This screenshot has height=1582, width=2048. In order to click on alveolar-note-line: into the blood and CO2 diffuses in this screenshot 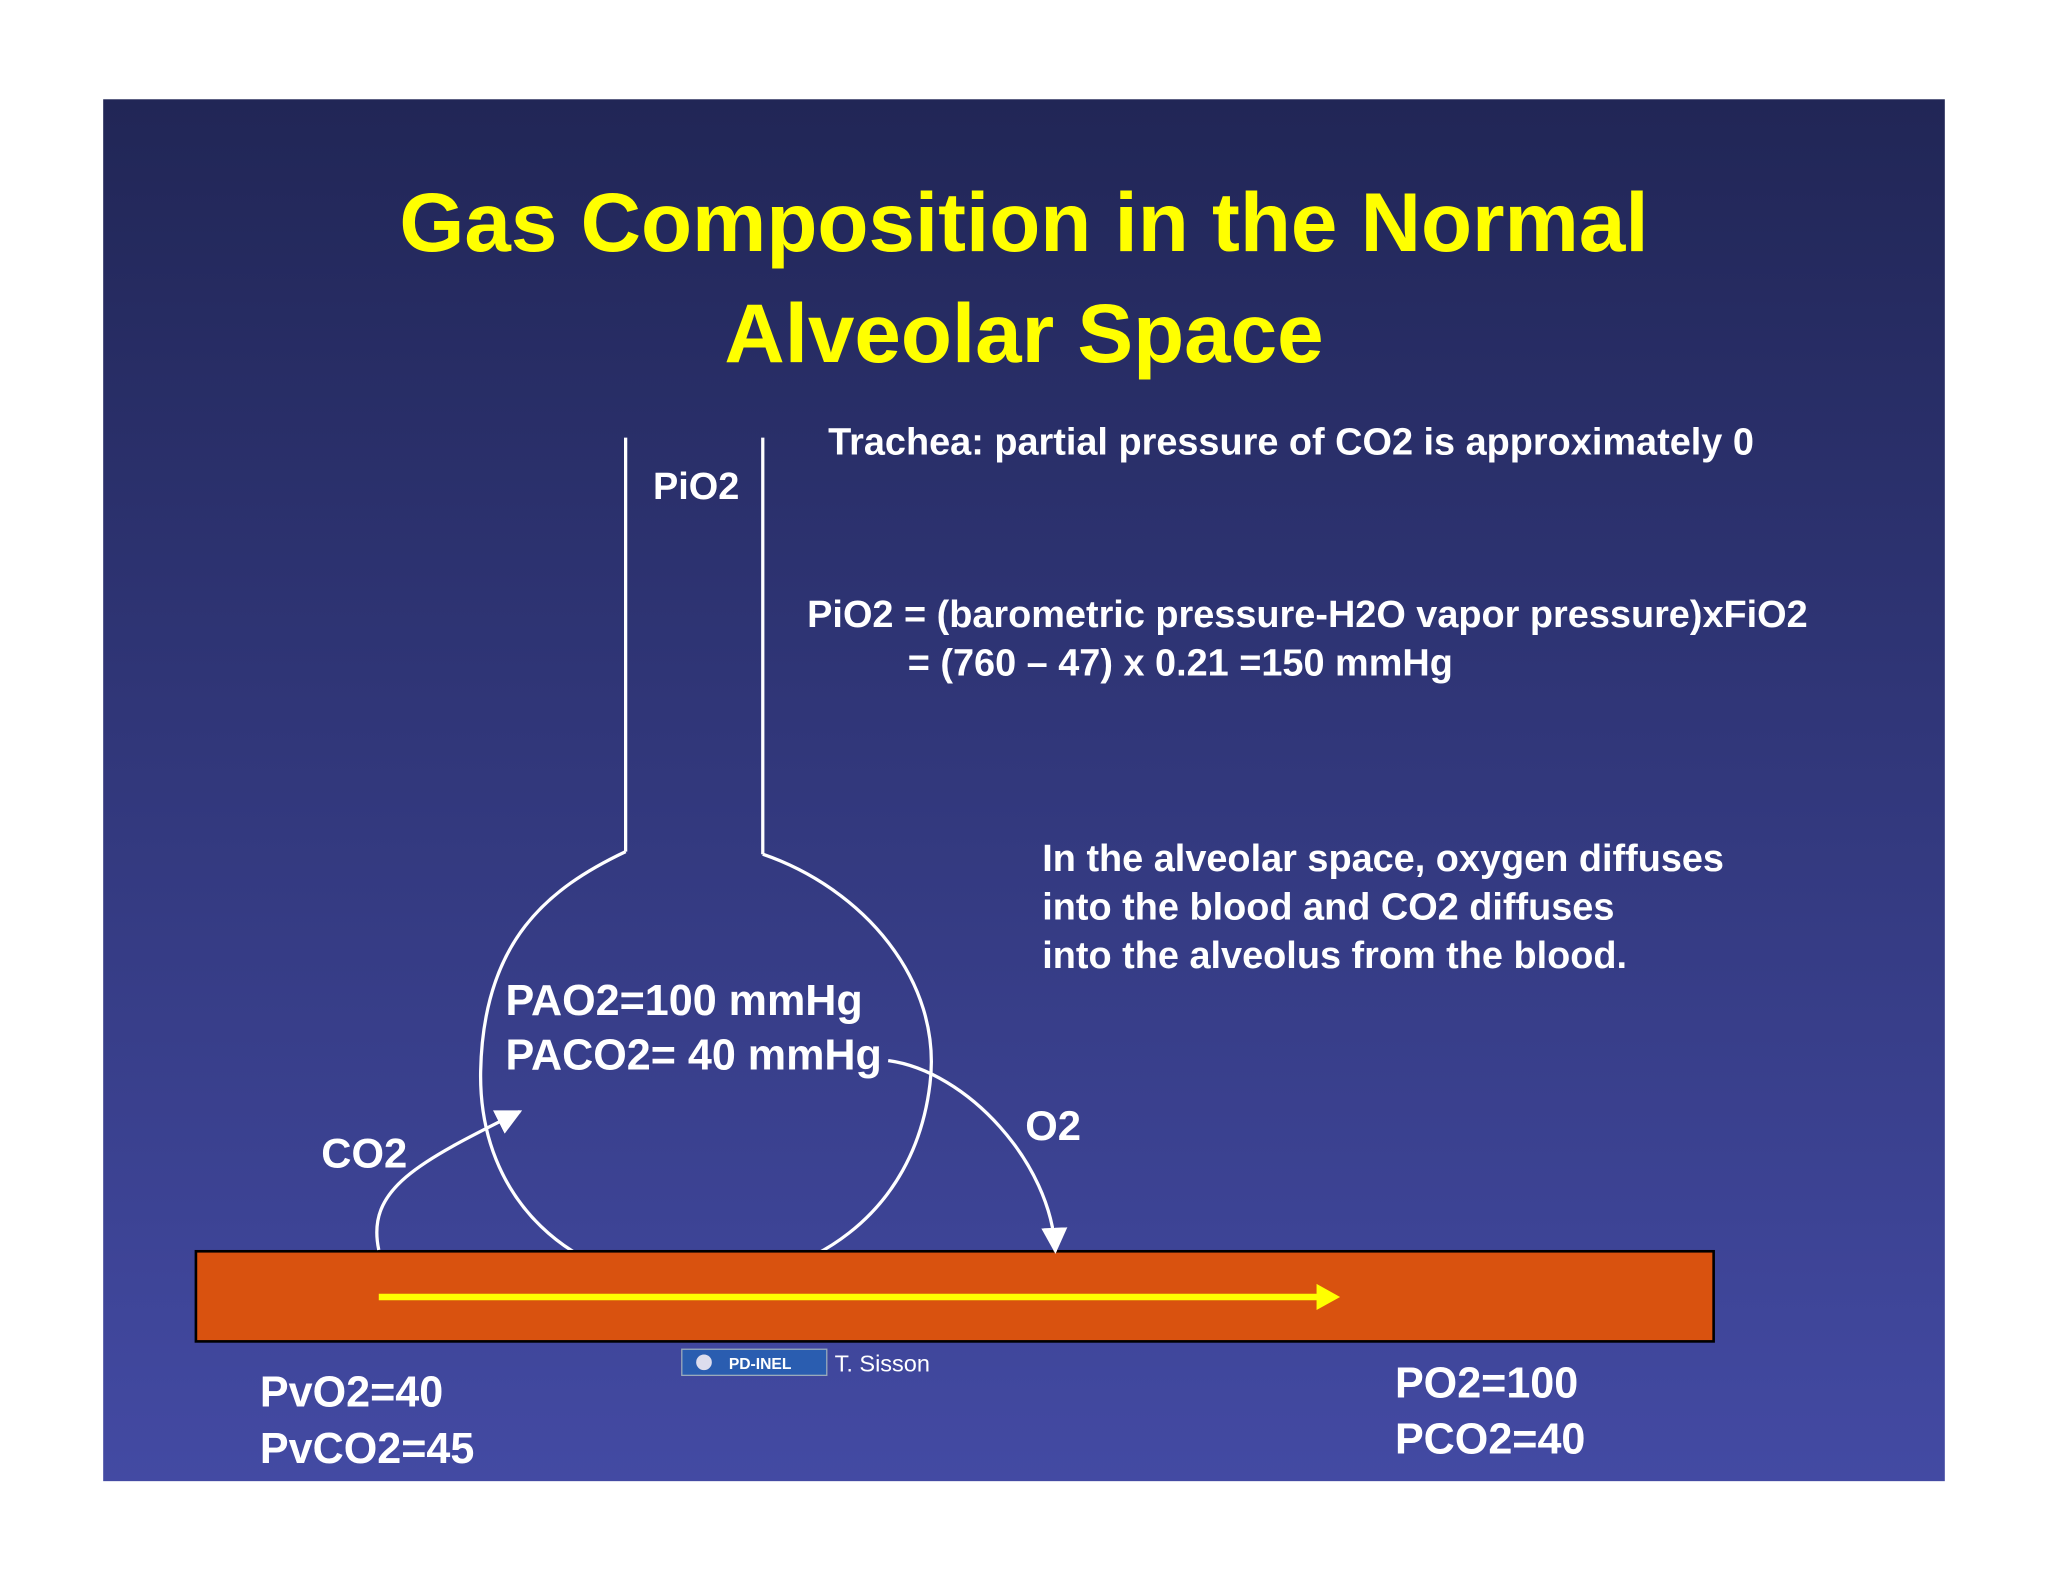, I will do `click(1328, 908)`.